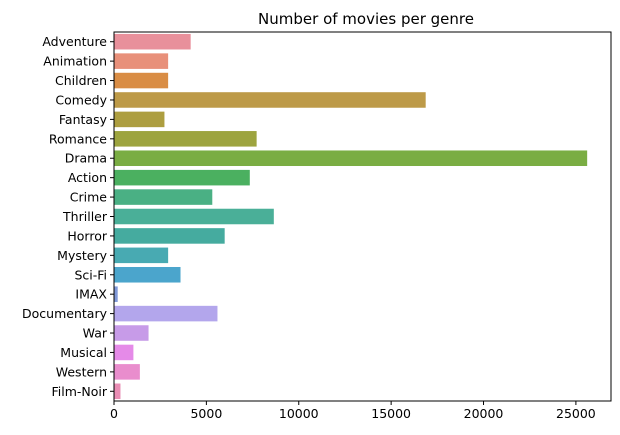  What do you see at coordinates (141, 255) in the screenshot?
I see `bar-mystery` at bounding box center [141, 255].